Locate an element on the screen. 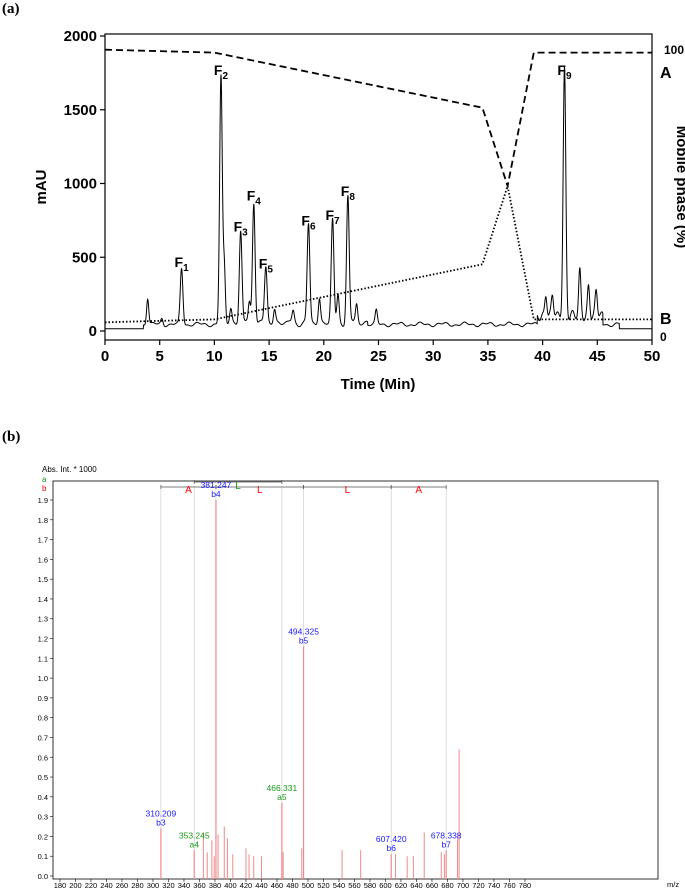 The width and height of the screenshot is (685, 889). ms-x-tick-label: 520 is located at coordinates (323, 885).